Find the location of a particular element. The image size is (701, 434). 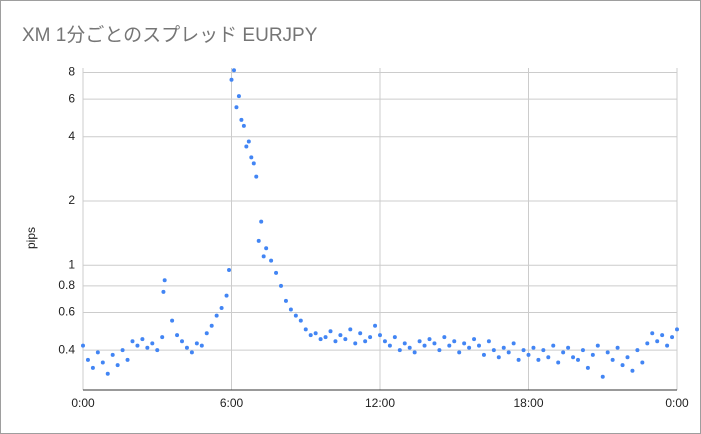

y-tick-label: 2 is located at coordinates (71, 200).